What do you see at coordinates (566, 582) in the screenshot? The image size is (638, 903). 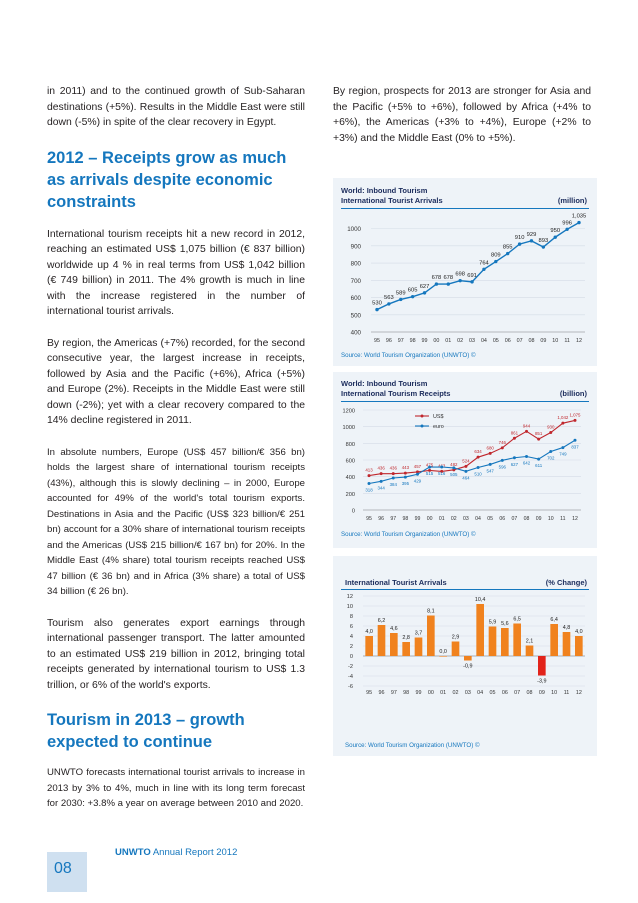 I see `chart-change-unit: (% Change)` at bounding box center [566, 582].